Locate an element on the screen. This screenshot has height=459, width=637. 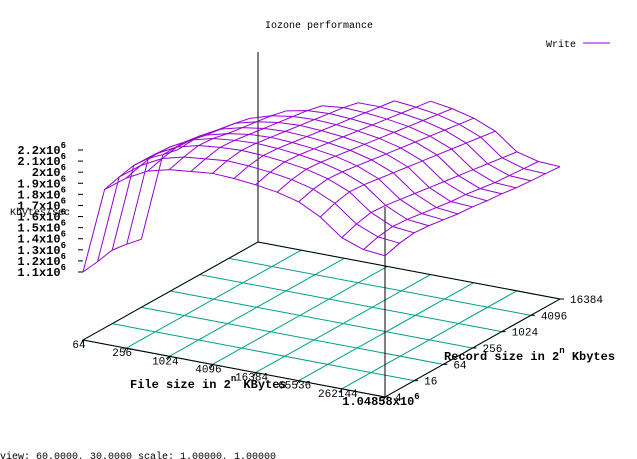
z-tick-label-text: 1.6x10 is located at coordinates (38, 218).